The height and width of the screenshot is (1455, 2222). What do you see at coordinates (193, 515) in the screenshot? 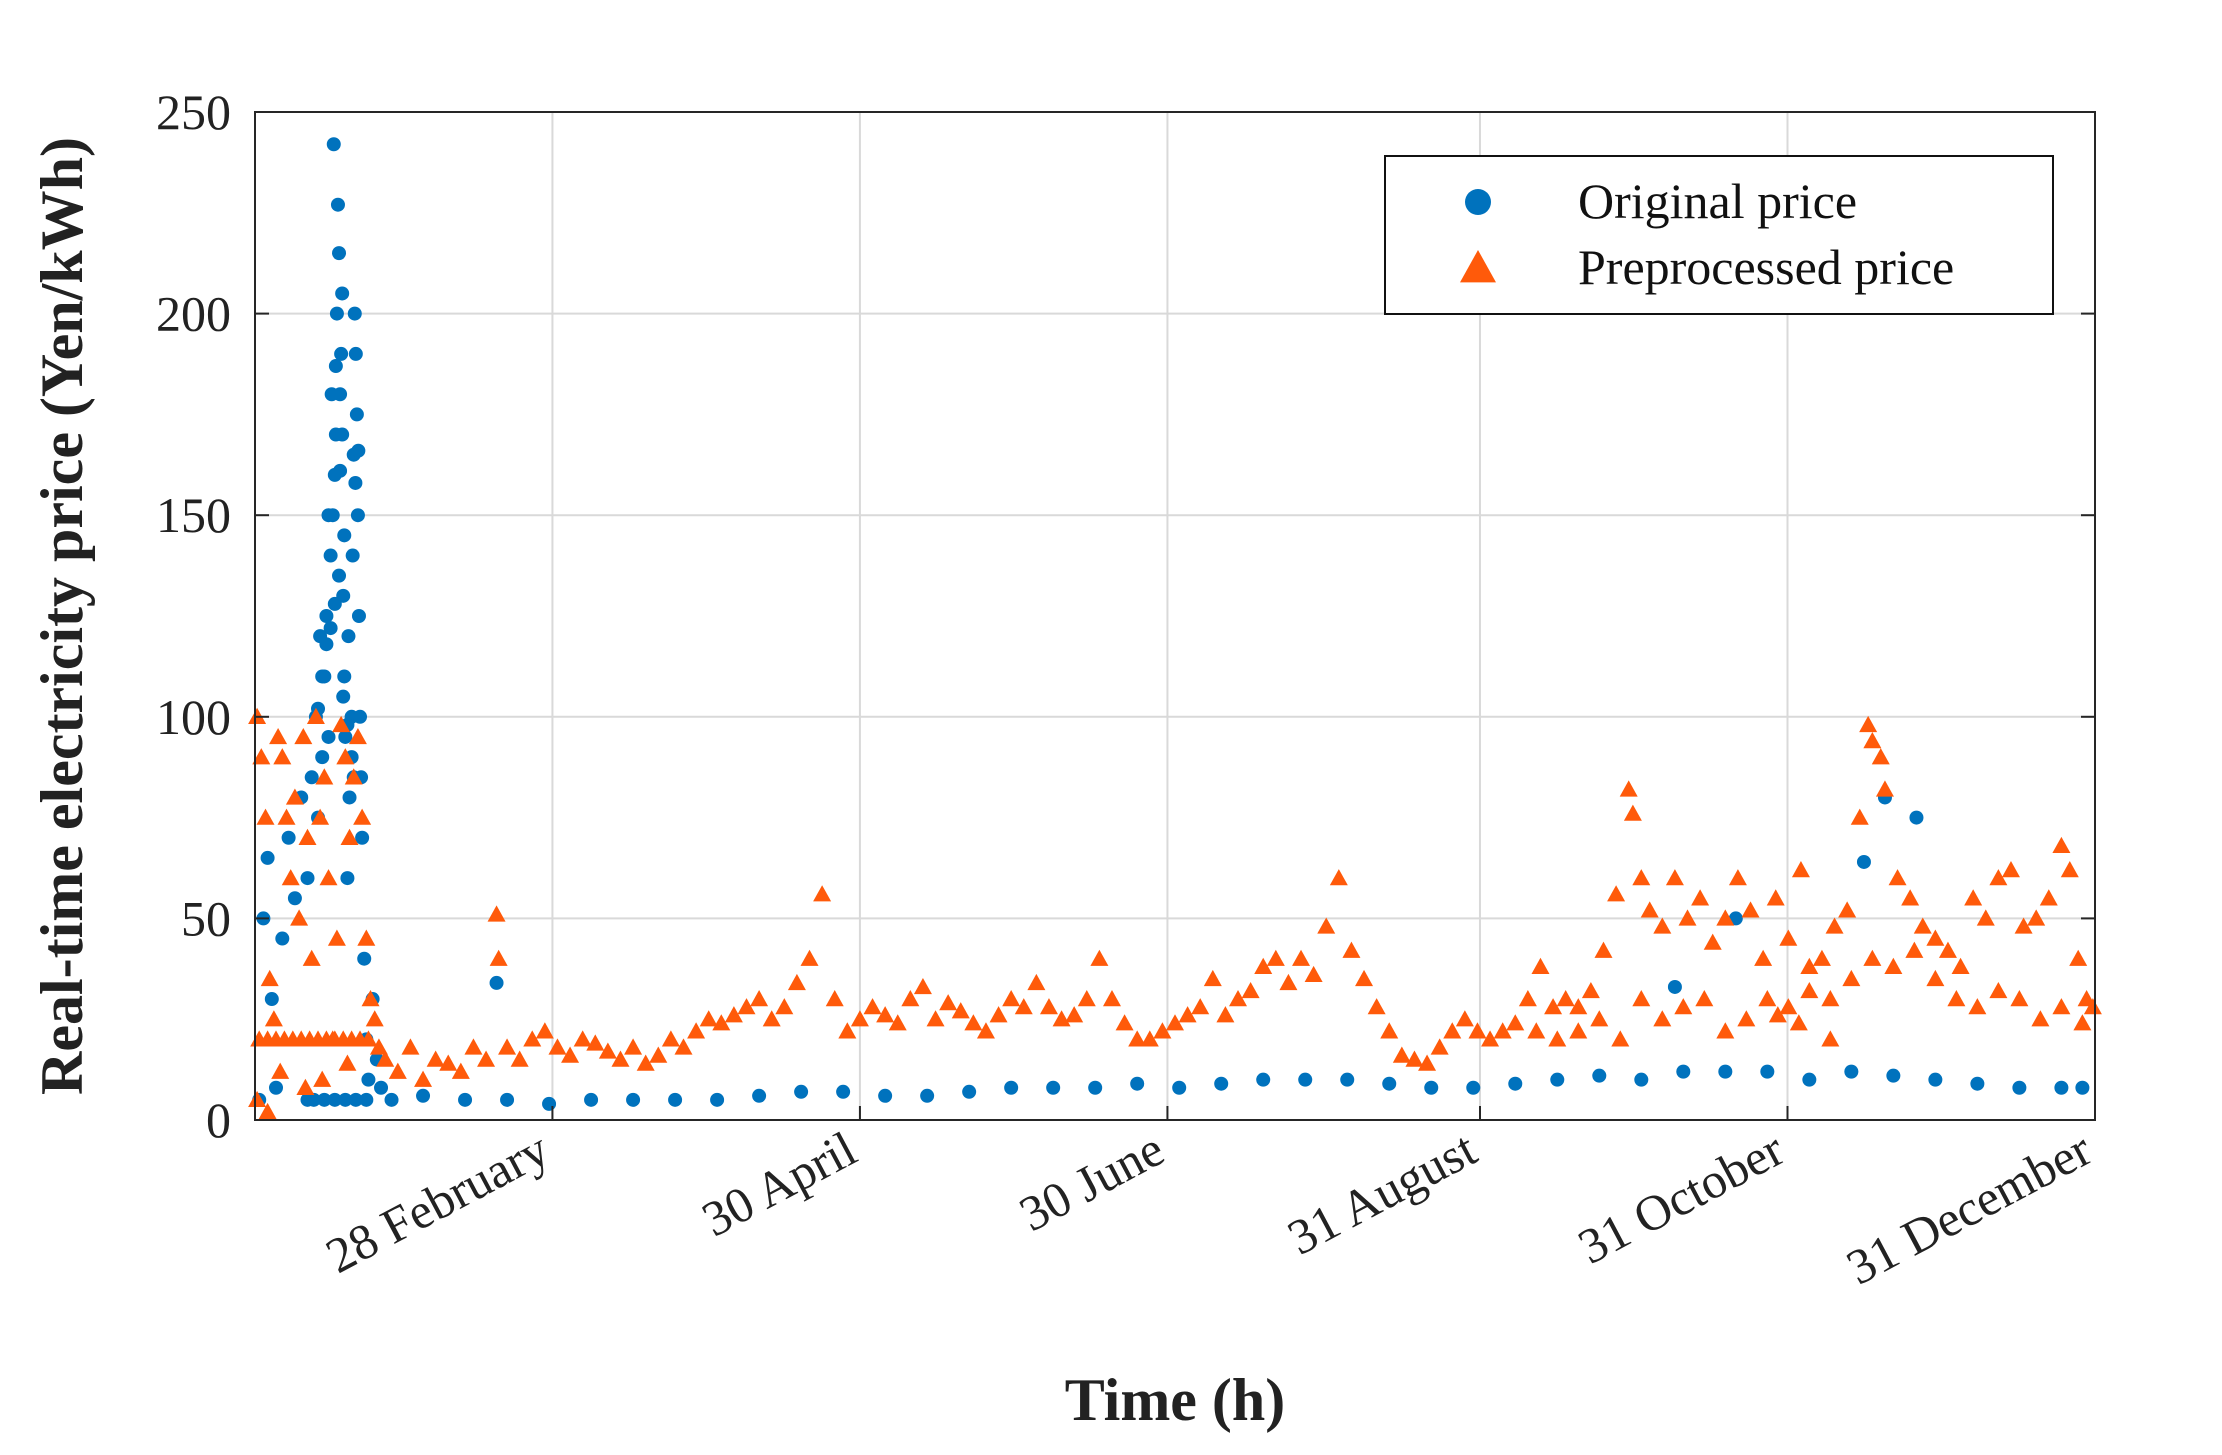
I see `y-tick-label: 150` at bounding box center [193, 515].